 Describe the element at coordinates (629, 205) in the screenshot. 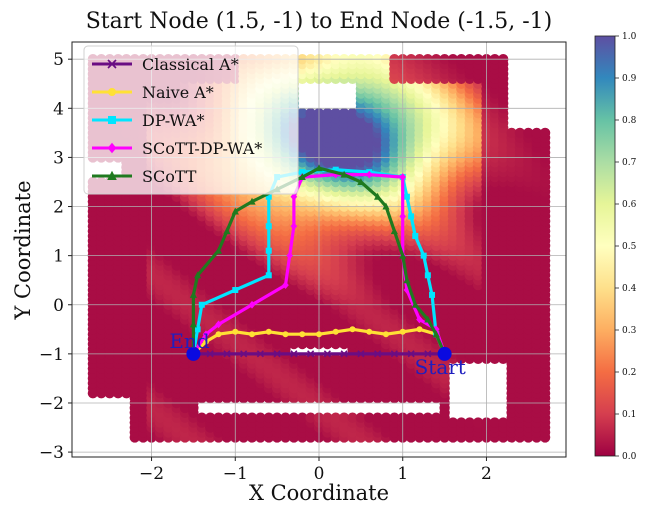

I see `colorbar-tick-label: 0.6` at that location.